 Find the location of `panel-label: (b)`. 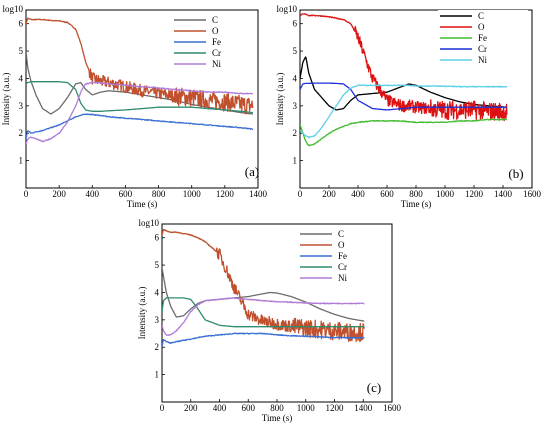

panel-label: (b) is located at coordinates (515, 173).